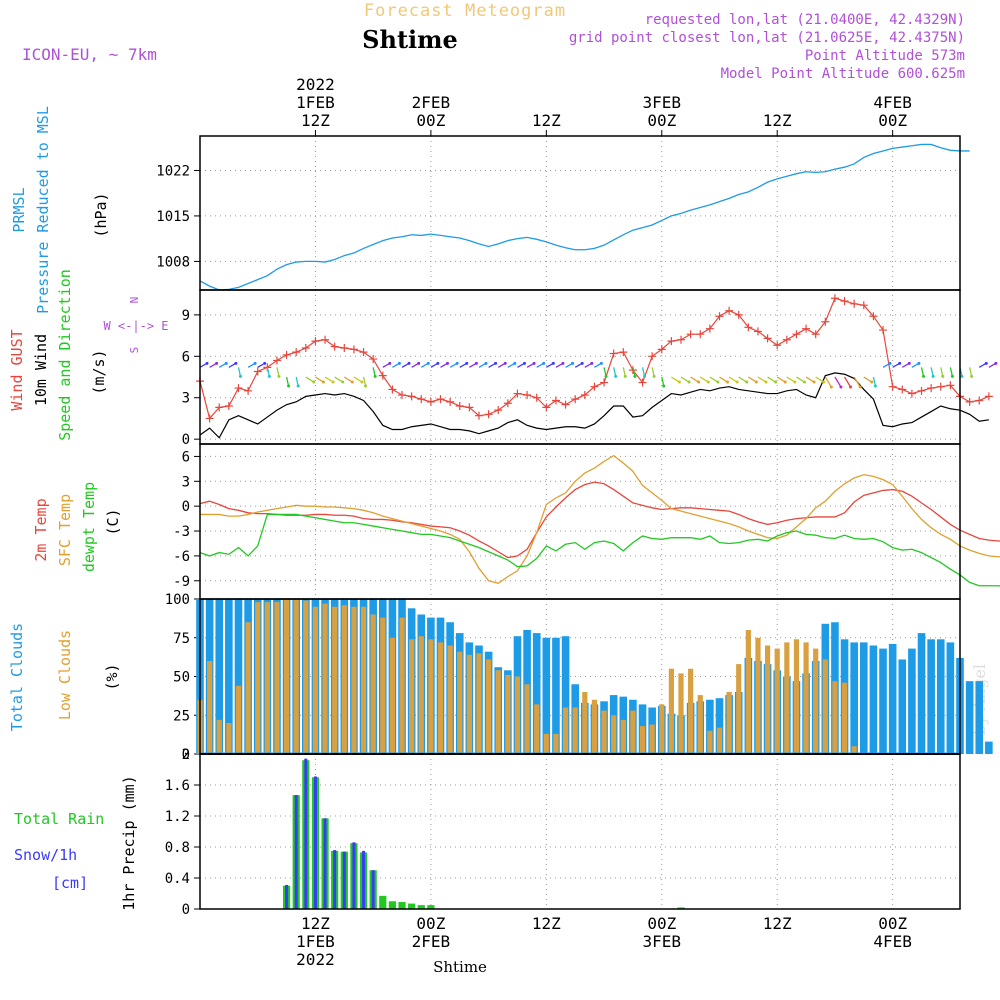 This screenshot has width=1000, height=1000. What do you see at coordinates (173, 262) in the screenshot?
I see `y-tick-label: 1008` at bounding box center [173, 262].